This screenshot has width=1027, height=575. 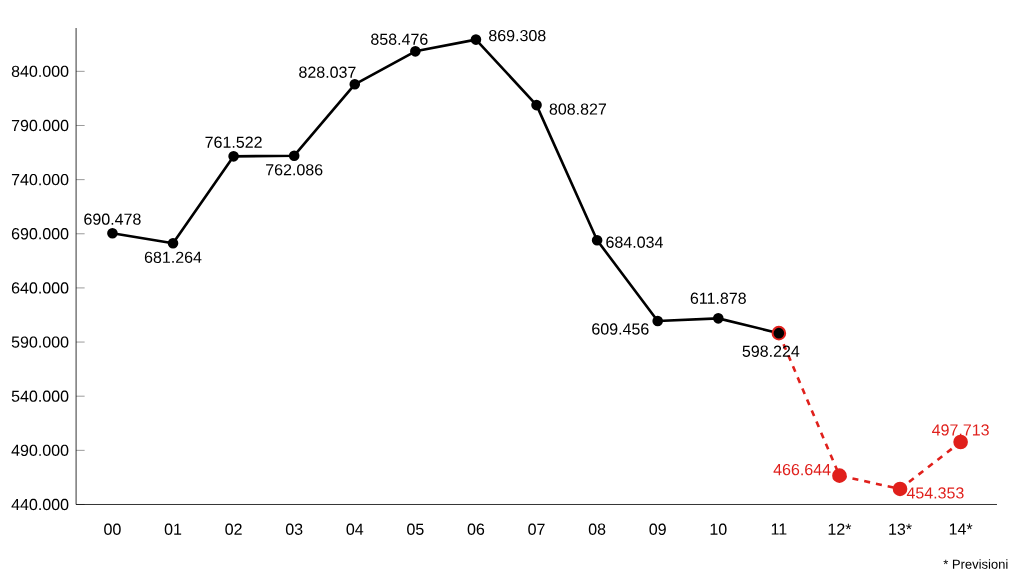 What do you see at coordinates (40, 233) in the screenshot?
I see `y-tick-label: 690.000` at bounding box center [40, 233].